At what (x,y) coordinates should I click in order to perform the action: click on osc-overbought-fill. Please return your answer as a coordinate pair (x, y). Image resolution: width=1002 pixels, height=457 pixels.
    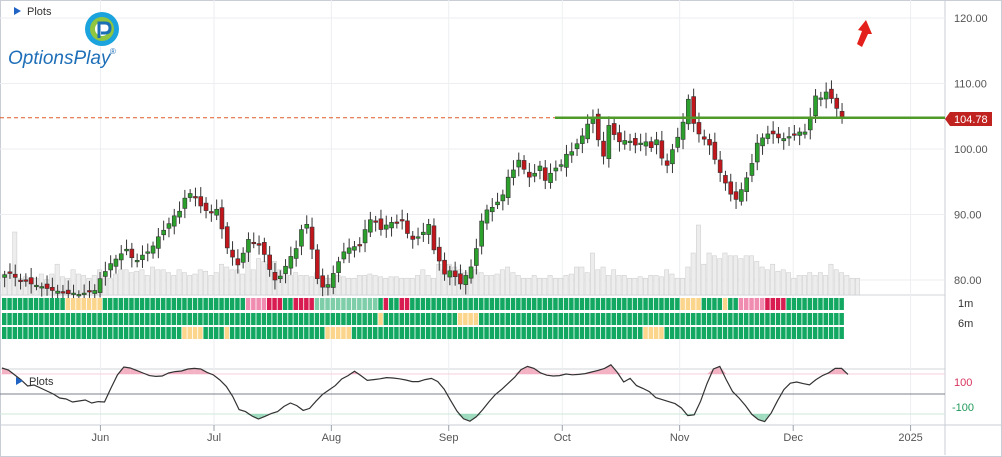
    Looking at the image, I should click on (607, 369).